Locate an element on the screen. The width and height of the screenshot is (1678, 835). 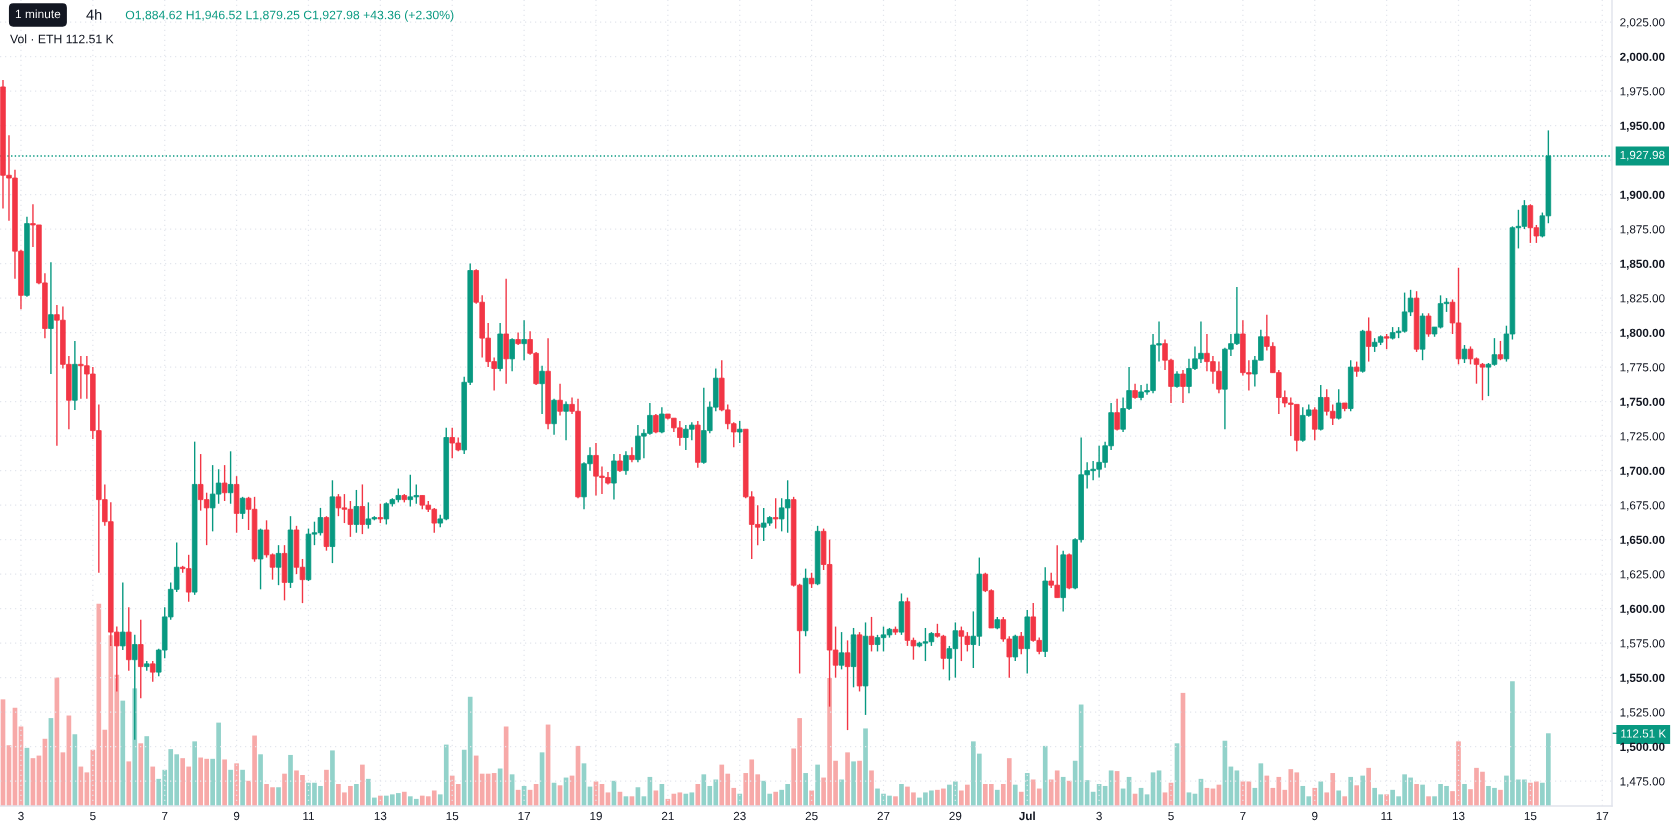
x-tick-label: Jul is located at coordinates (1027, 816).